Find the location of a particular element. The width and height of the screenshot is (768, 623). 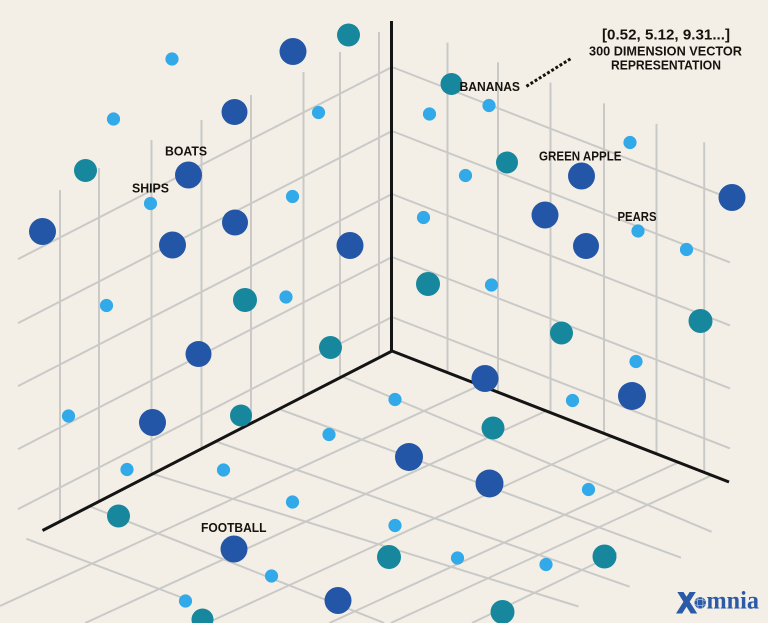

svg-text: mnia is located at coordinates (733, 601).